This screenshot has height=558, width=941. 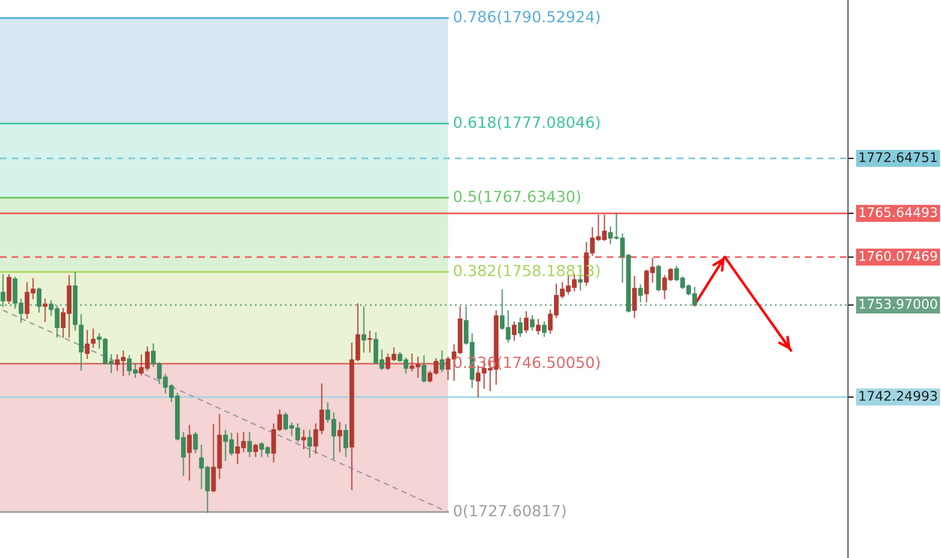 I want to click on ref-line-label: 1753.97000, so click(x=899, y=303).